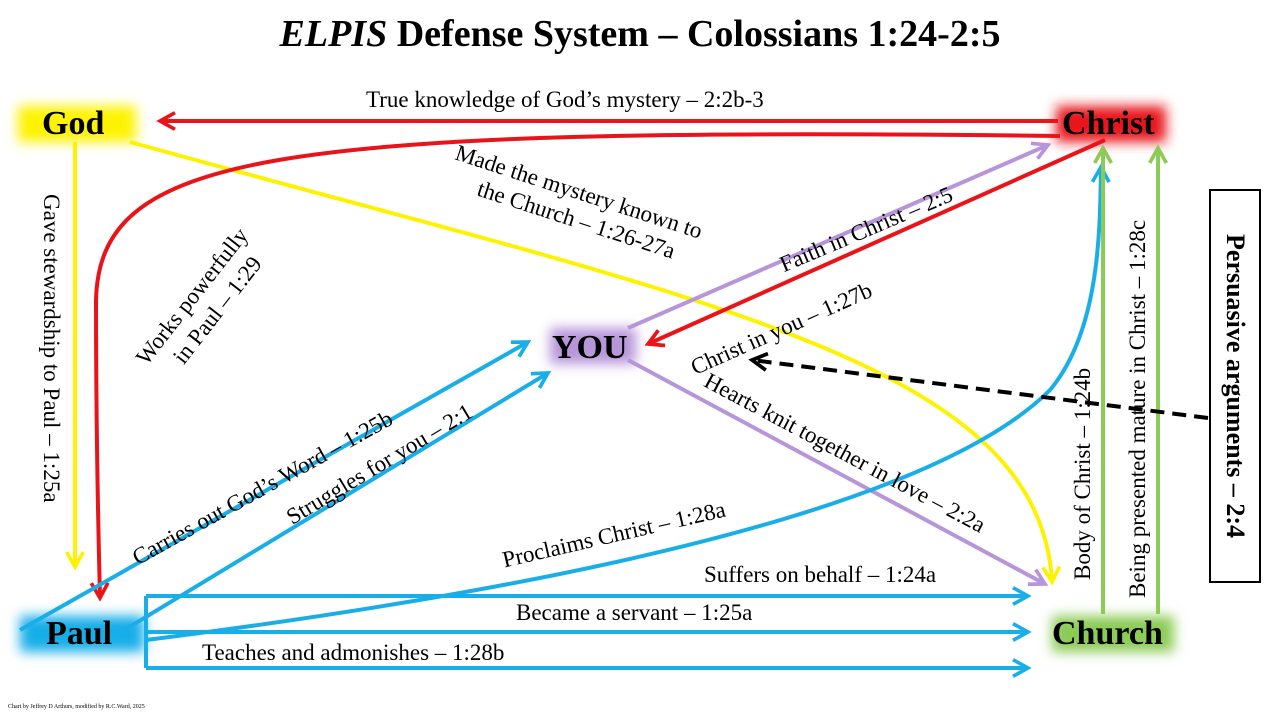 This screenshot has width=1280, height=720. I want to click on arrow-you-to-christ, so click(837, 237).